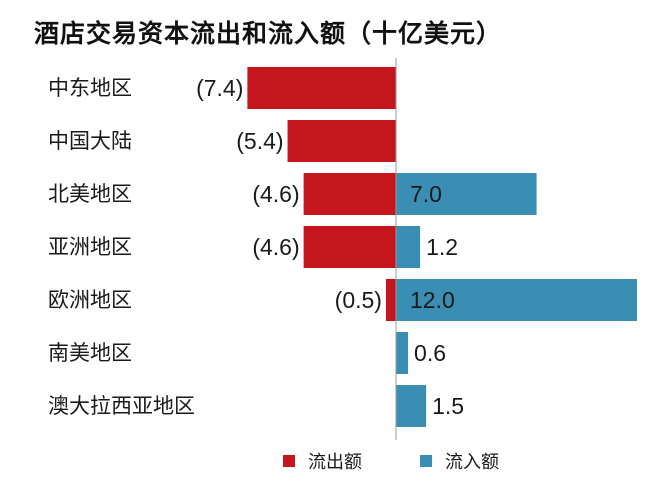  Describe the element at coordinates (430, 353) in the screenshot. I see `inflow-value-label: 0.6` at that location.